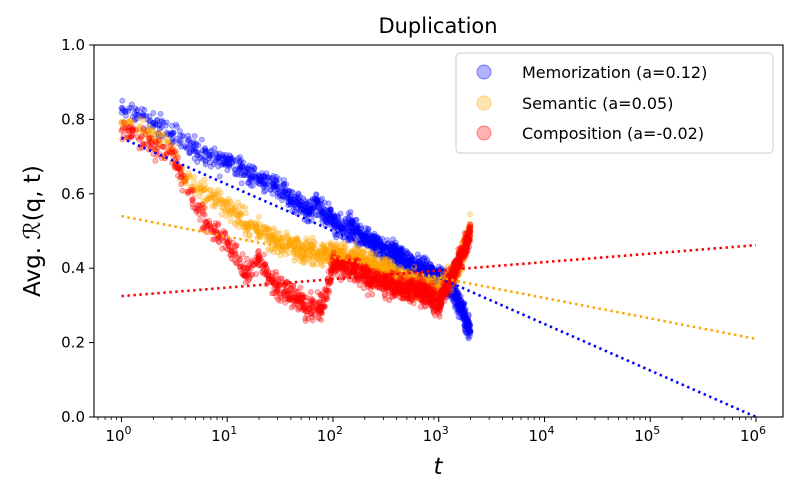 The width and height of the screenshot is (797, 498). What do you see at coordinates (33, 231) in the screenshot?
I see `y-axis-label: Avg. ℛ(q, t)` at bounding box center [33, 231].